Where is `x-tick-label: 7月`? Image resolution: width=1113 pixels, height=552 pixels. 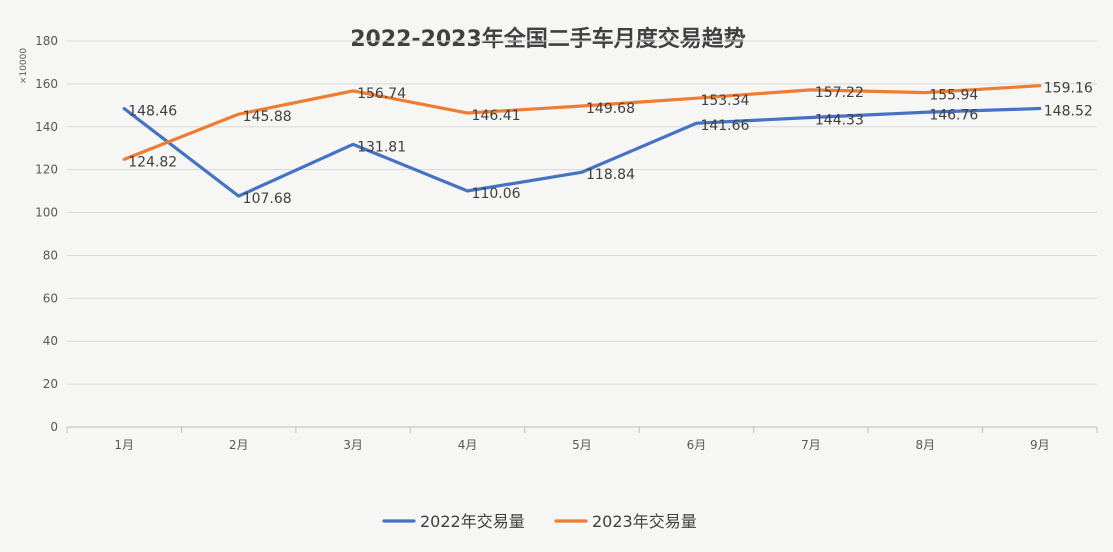
x-tick-label: 7月 is located at coordinates (811, 445).